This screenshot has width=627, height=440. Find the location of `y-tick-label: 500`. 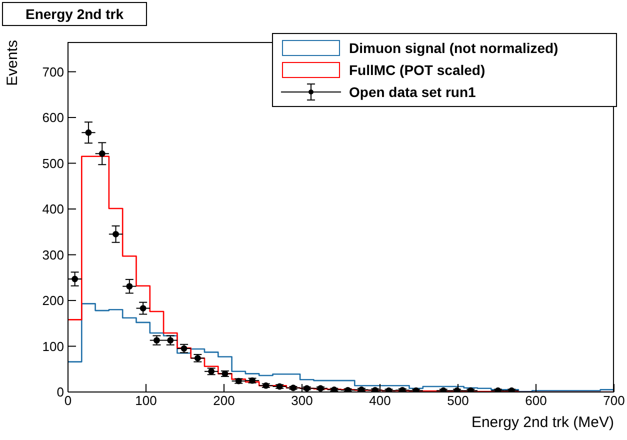

y-tick-label: 500 is located at coordinates (53, 163).